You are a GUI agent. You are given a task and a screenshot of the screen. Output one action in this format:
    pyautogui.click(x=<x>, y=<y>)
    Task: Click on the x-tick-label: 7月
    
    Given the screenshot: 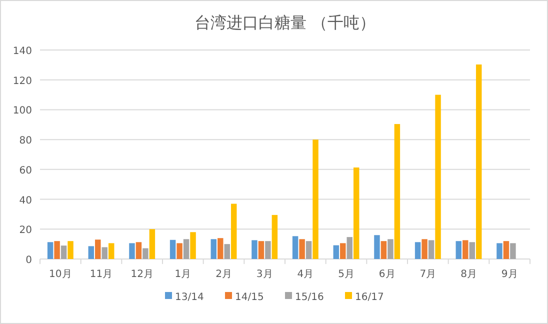 What is the action you would take?
    pyautogui.click(x=428, y=274)
    